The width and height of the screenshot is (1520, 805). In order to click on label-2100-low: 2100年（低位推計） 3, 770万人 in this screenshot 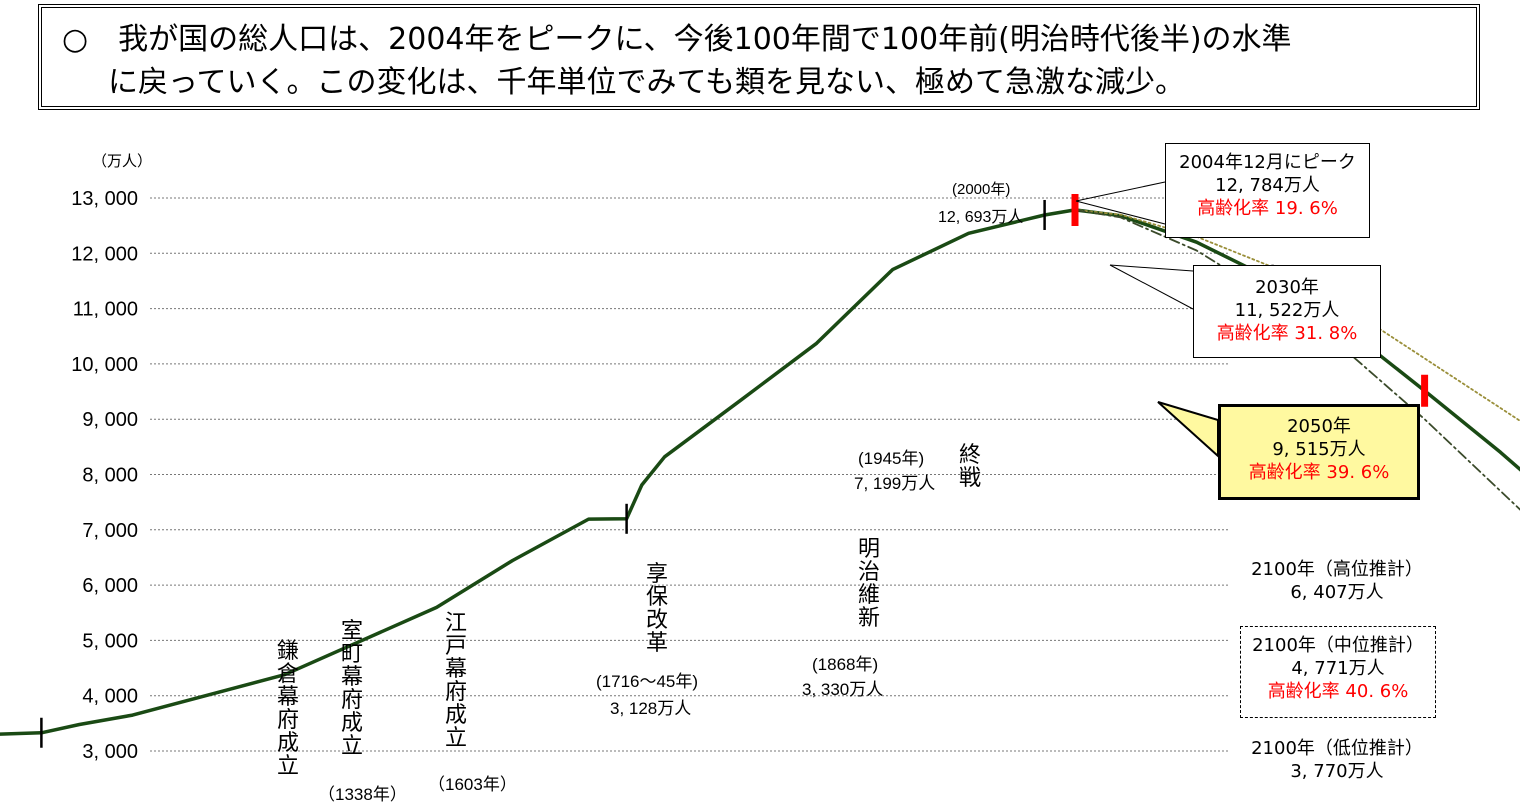, I will do `click(1337, 763)`.